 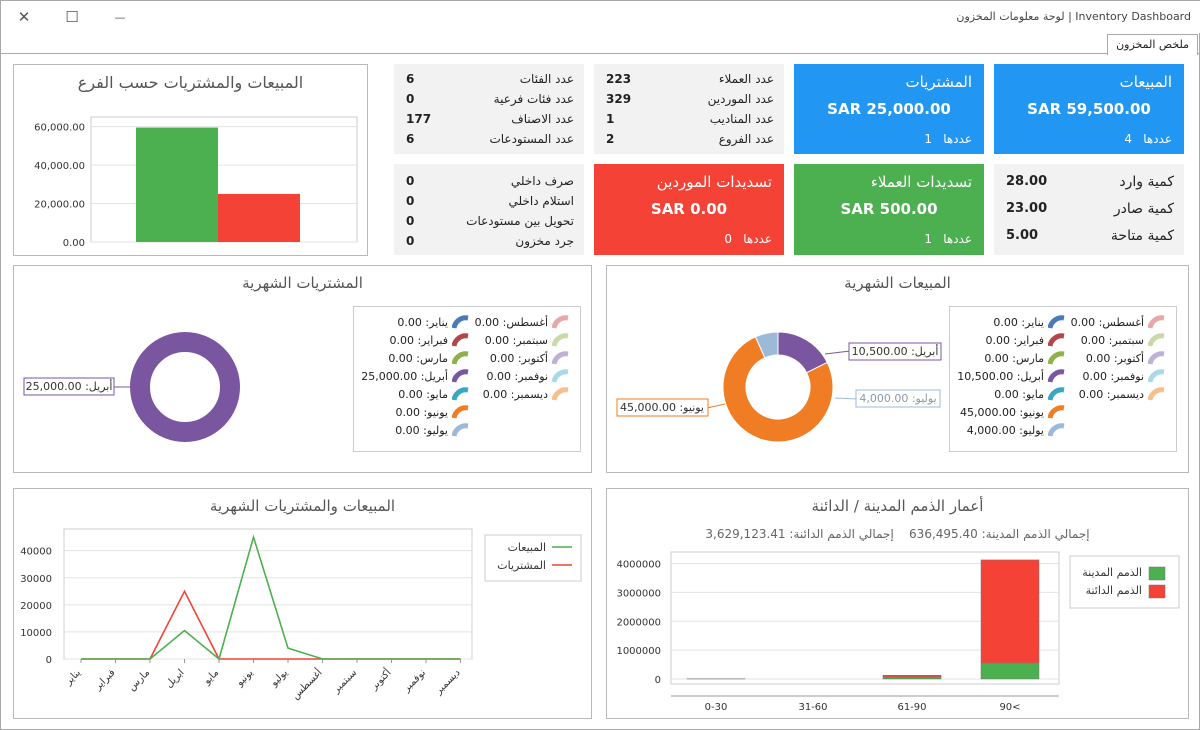 What do you see at coordinates (533, 99) in the screenshot?
I see `subcategories-count-label: عدد فئات فرعية` at bounding box center [533, 99].